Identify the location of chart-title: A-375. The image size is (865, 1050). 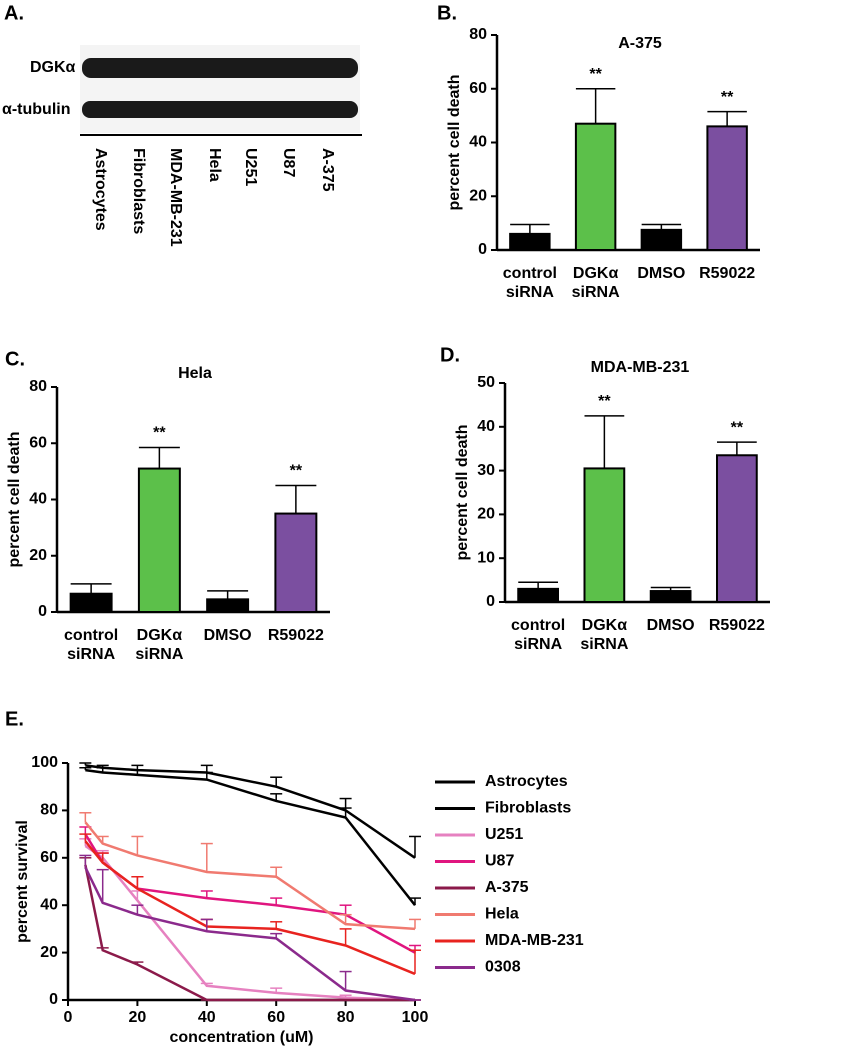
(640, 43).